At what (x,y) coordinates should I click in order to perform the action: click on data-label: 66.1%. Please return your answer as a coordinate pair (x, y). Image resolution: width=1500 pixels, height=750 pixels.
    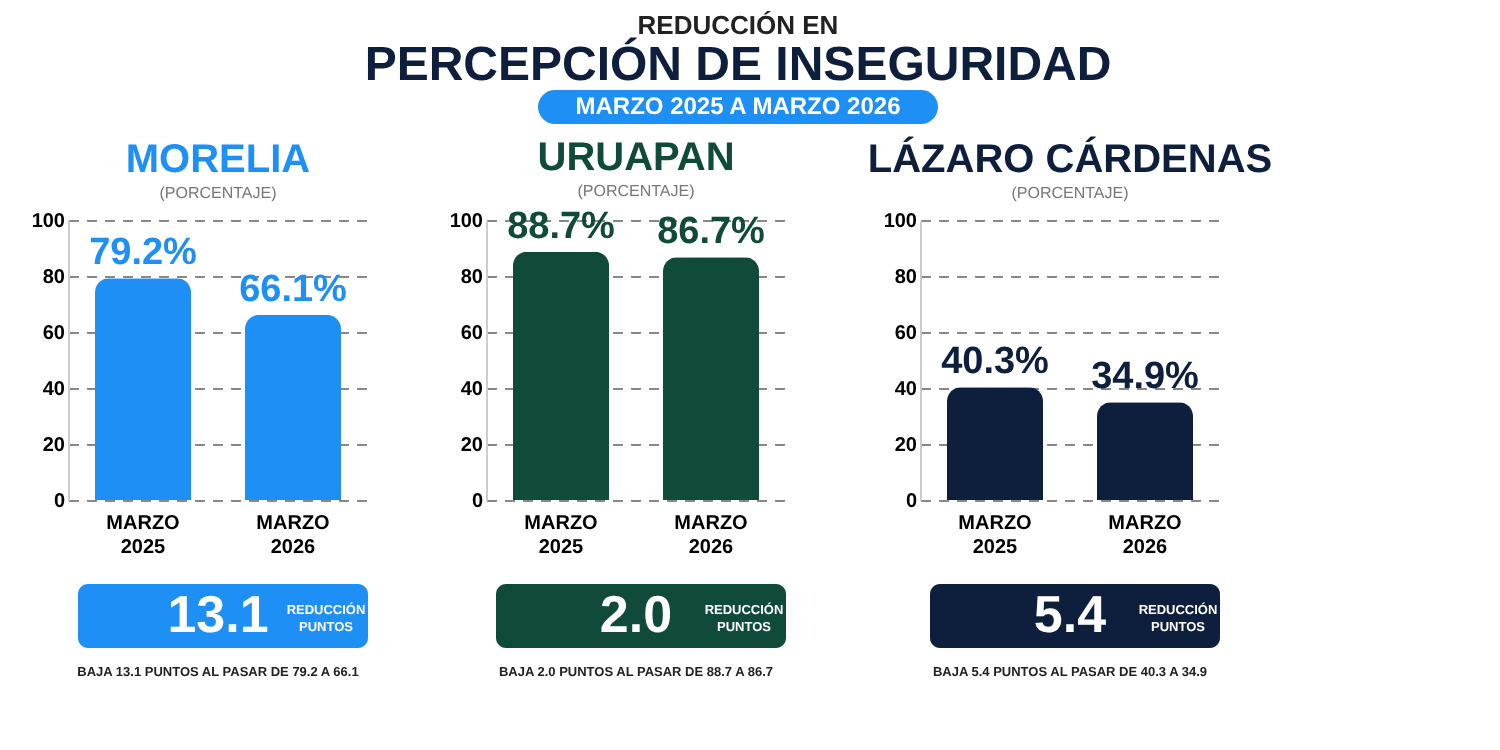
    Looking at the image, I should click on (293, 289).